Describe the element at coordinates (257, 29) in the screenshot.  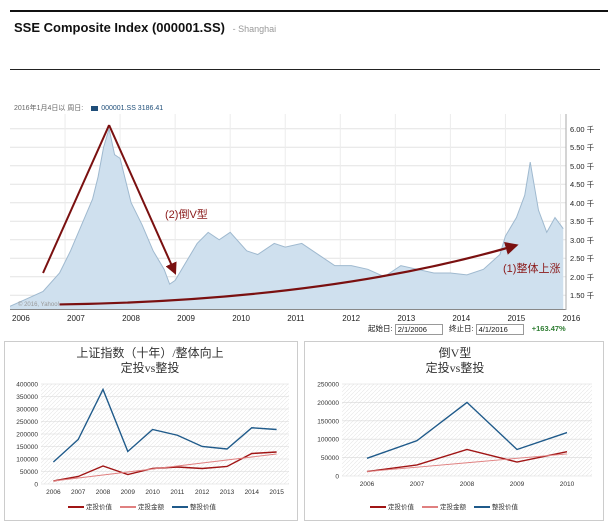
I see `location-label: Shanghai` at that location.